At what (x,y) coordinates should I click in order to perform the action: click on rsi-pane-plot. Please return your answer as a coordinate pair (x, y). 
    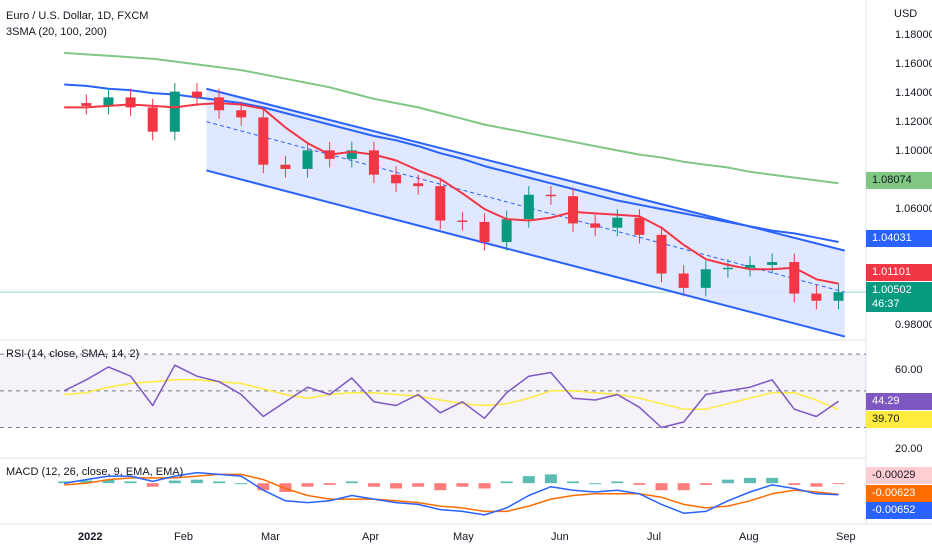
    Looking at the image, I should click on (433, 391).